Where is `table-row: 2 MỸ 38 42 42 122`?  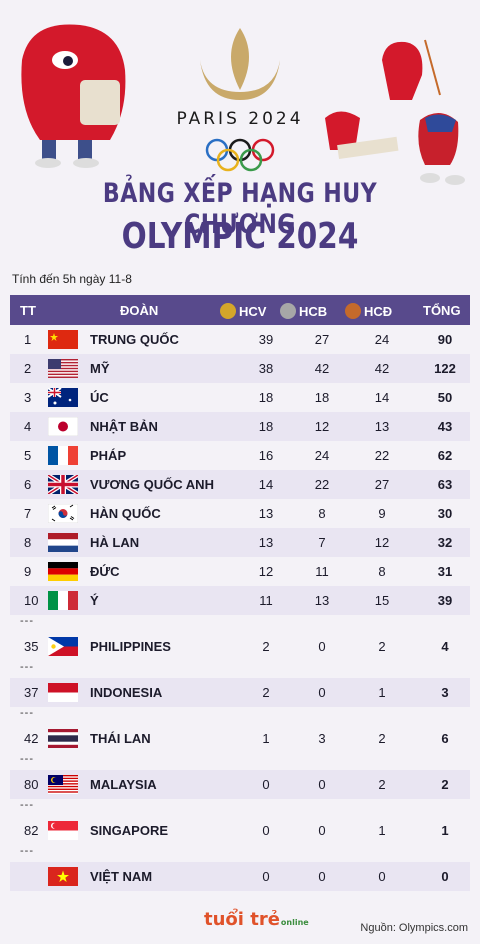 table-row: 2 MỸ 38 42 42 122 is located at coordinates (240, 368).